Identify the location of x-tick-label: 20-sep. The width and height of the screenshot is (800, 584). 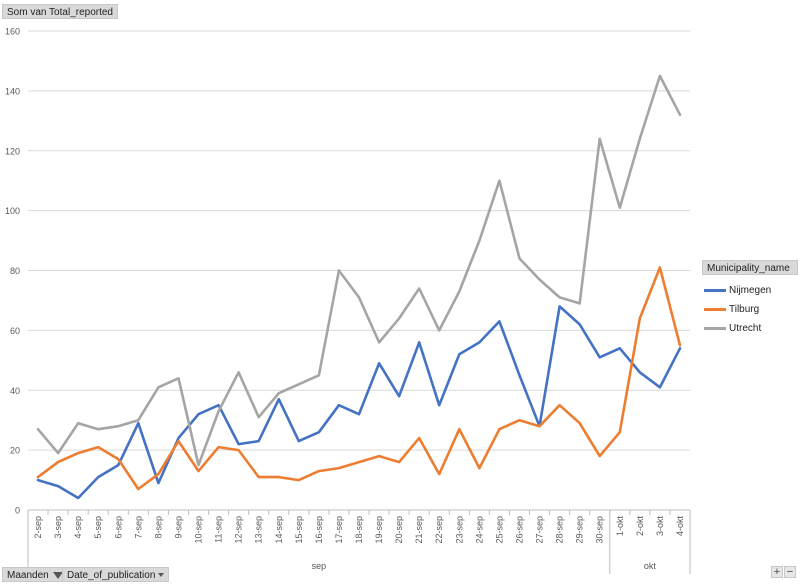
(399, 530).